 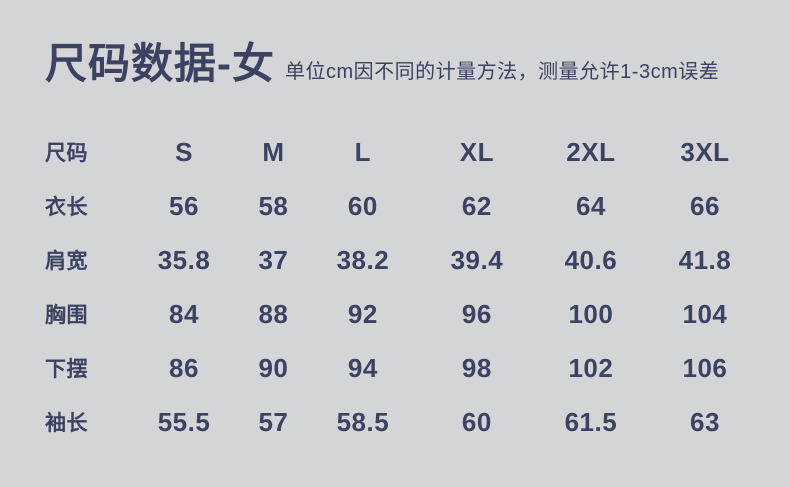 I want to click on table-row-hem: 下摆 86 90 94 98 102 106, so click(x=402, y=368).